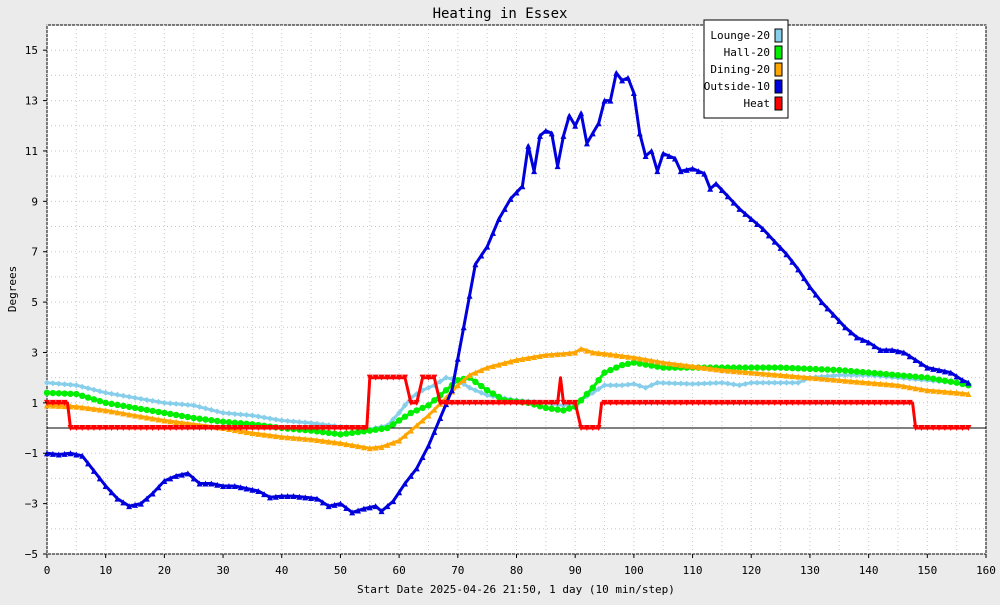 The width and height of the screenshot is (1000, 605). Describe the element at coordinates (740, 35) in the screenshot. I see `legend-label: Lounge-20` at that location.